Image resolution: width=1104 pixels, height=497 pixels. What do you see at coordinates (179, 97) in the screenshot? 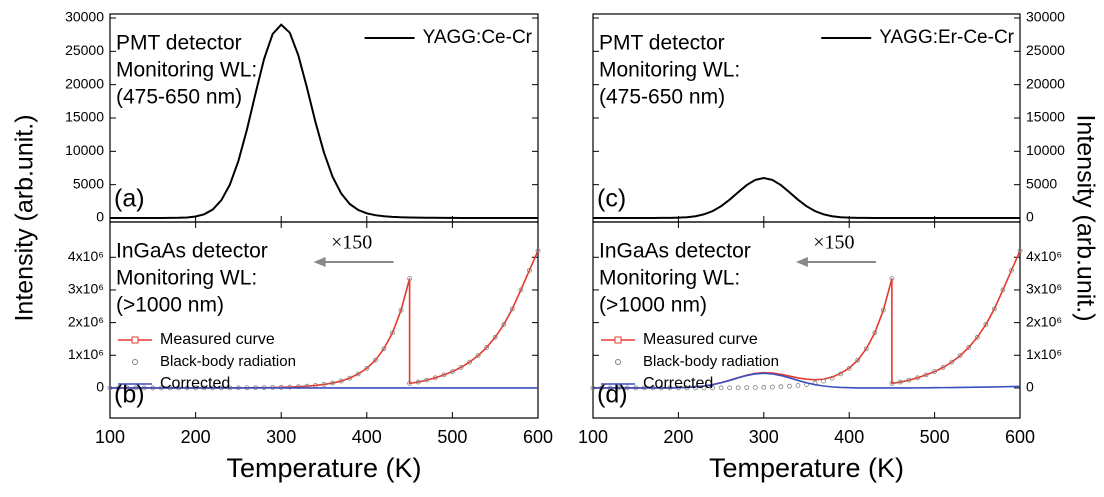
I see `panel-text: (475-650 nm)` at bounding box center [179, 97].